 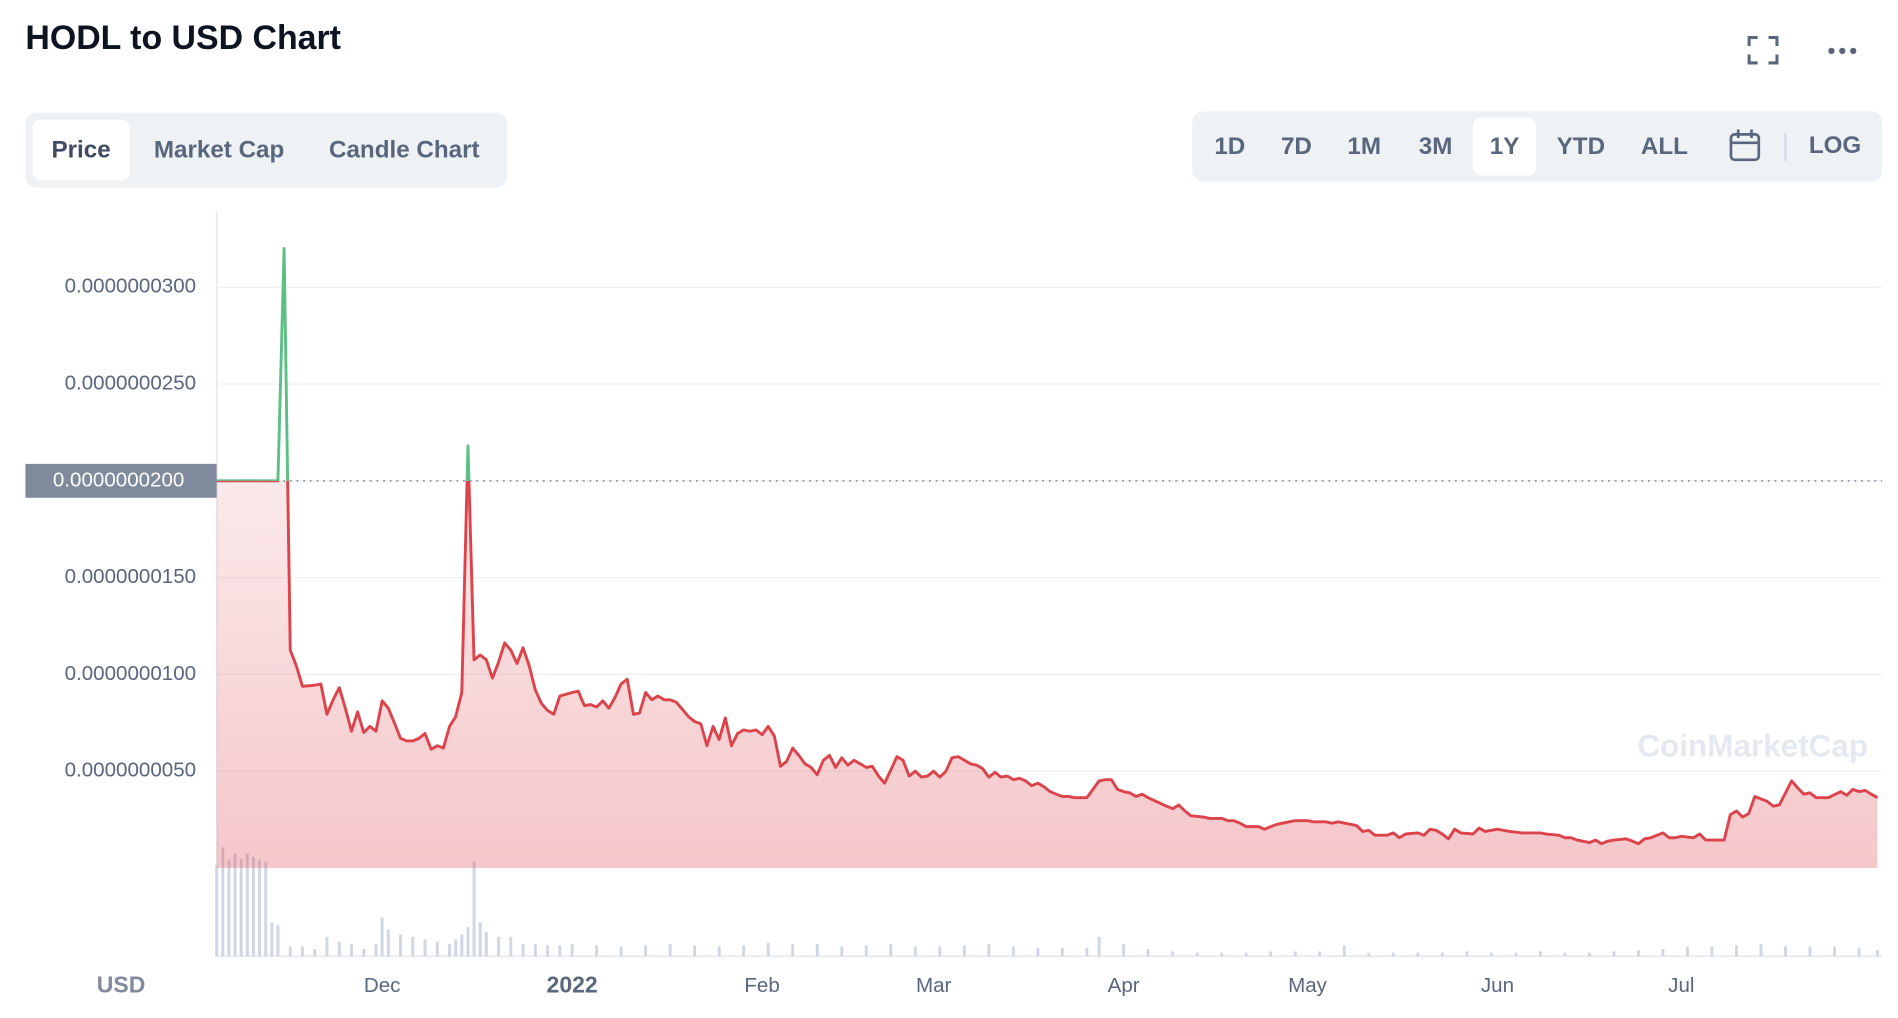 What do you see at coordinates (1436, 146) in the screenshot?
I see `range-button: 3M` at bounding box center [1436, 146].